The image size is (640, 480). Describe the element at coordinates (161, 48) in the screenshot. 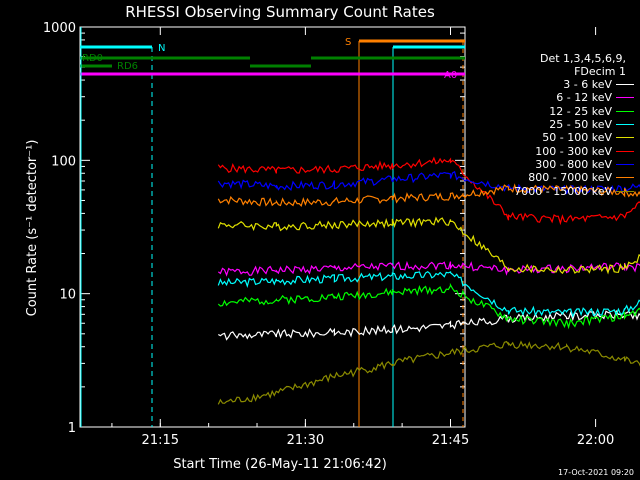

I see `night-flag-label: N` at that location.